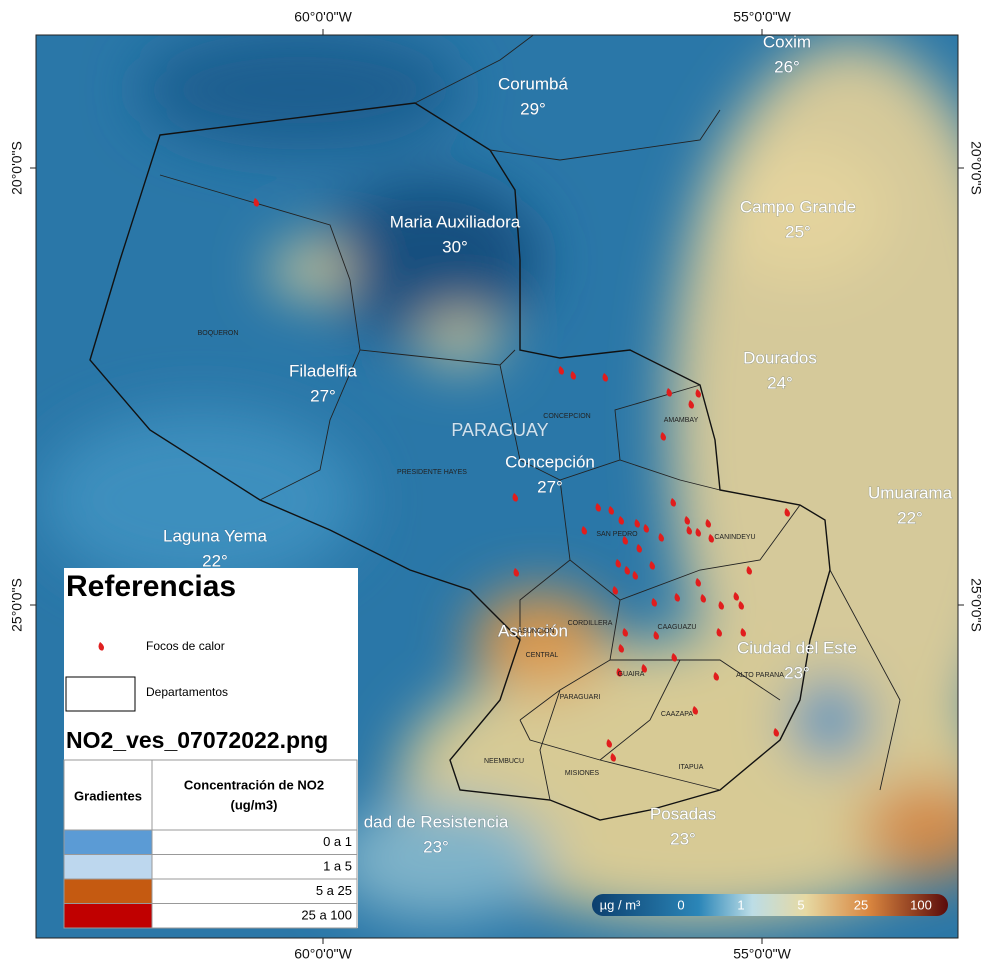 The width and height of the screenshot is (994, 980). Describe the element at coordinates (101, 646) in the screenshot. I see `fire-icon` at that location.